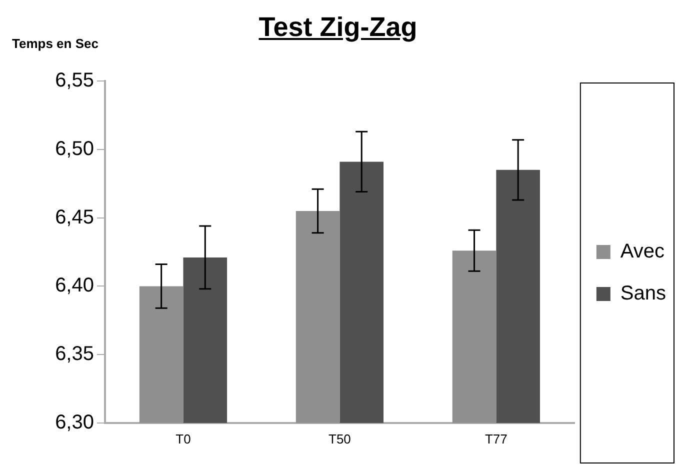  I want to click on x-tick-label: T50, so click(339, 438).